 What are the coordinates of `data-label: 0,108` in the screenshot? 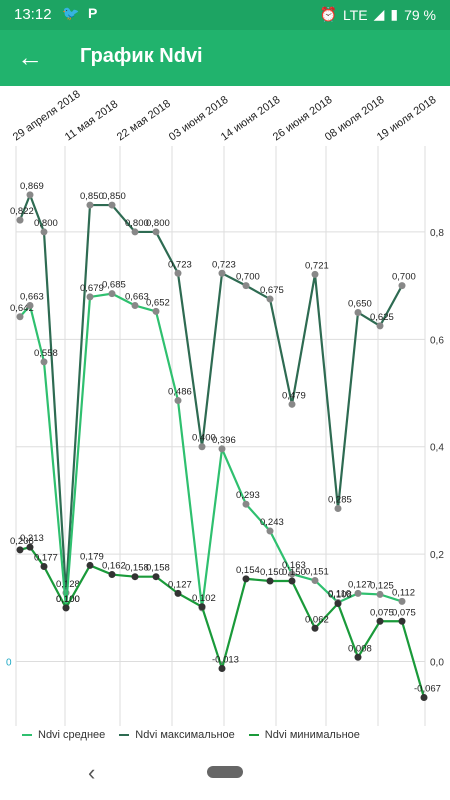 It's located at (340, 595).